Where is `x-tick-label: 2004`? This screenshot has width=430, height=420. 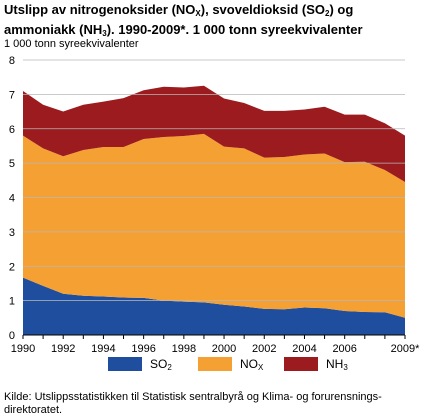 x-tick-label: 2004 is located at coordinates (304, 349).